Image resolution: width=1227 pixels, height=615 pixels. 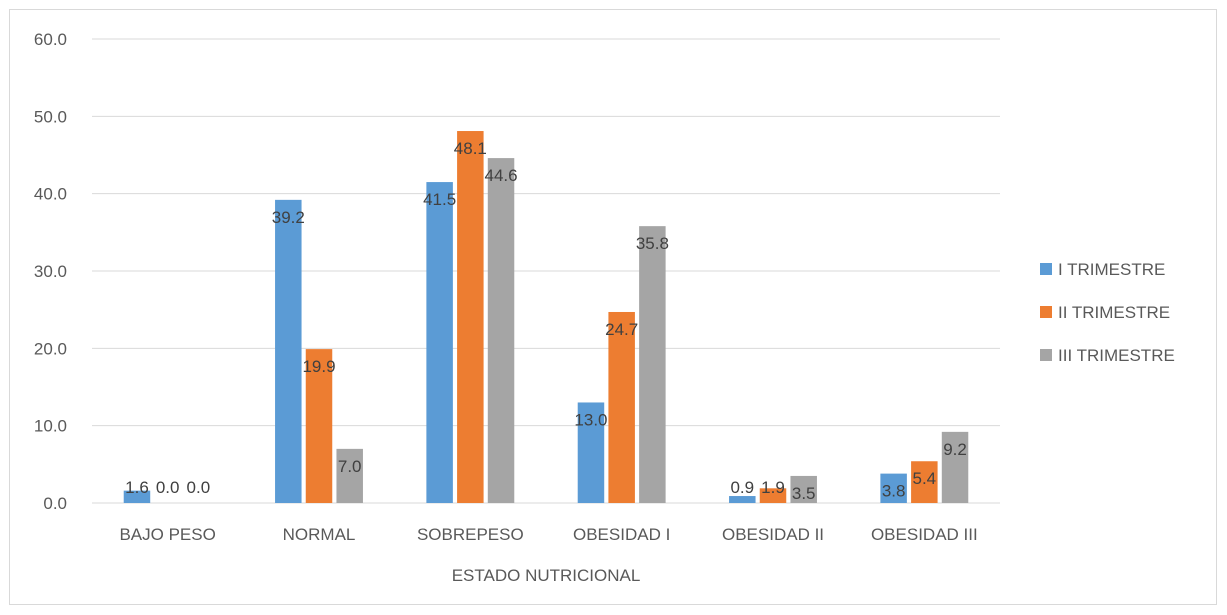 I want to click on x-axis-title: ESTADO NUTRICIONAL, so click(x=546, y=575).